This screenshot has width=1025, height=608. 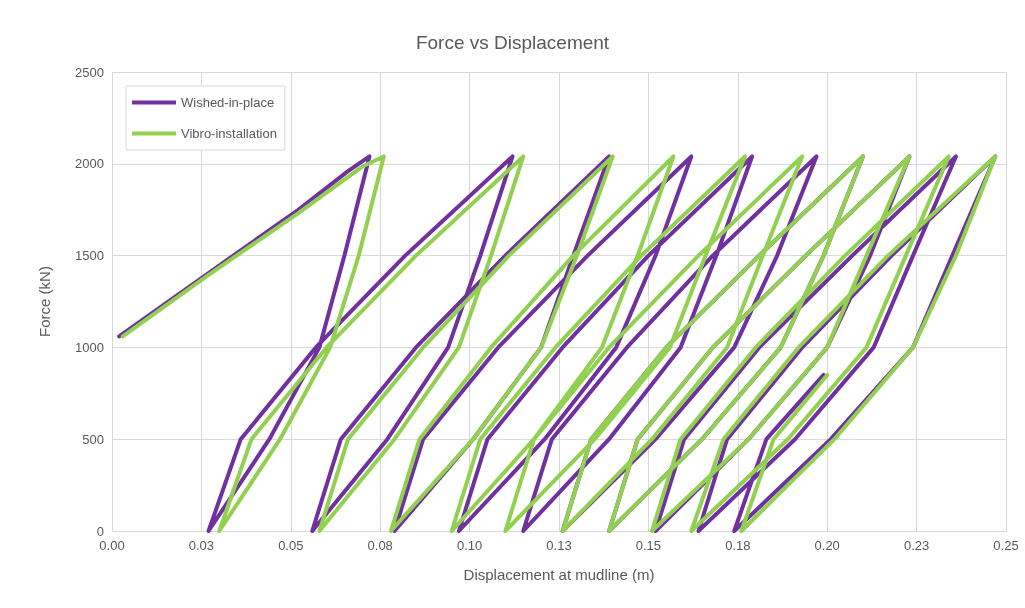 What do you see at coordinates (89, 164) in the screenshot?
I see `y-tick-label: 2000` at bounding box center [89, 164].